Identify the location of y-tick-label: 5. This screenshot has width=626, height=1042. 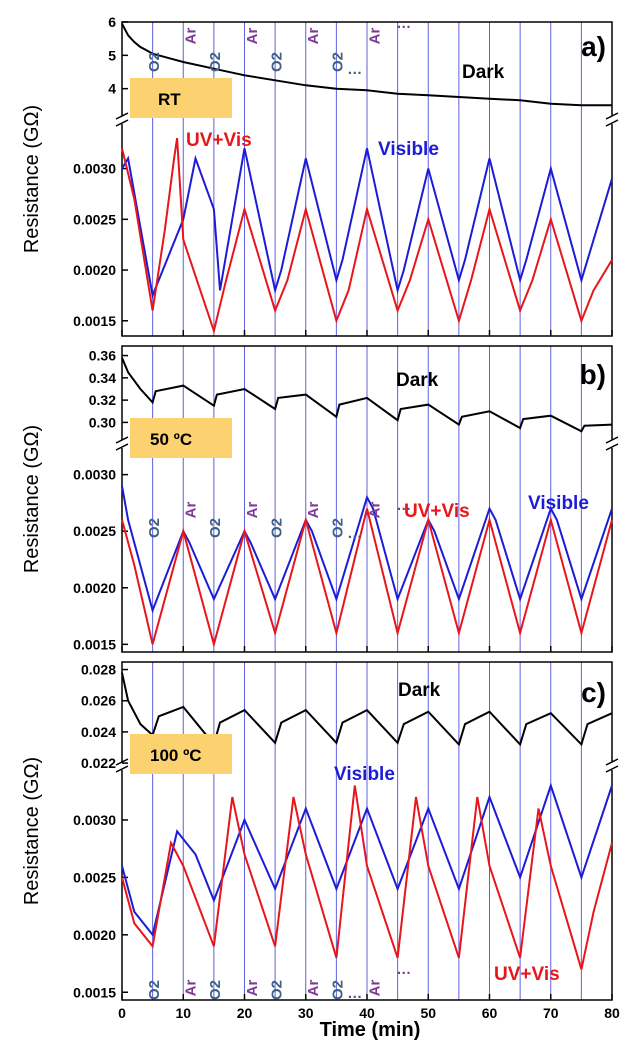
(112, 55).